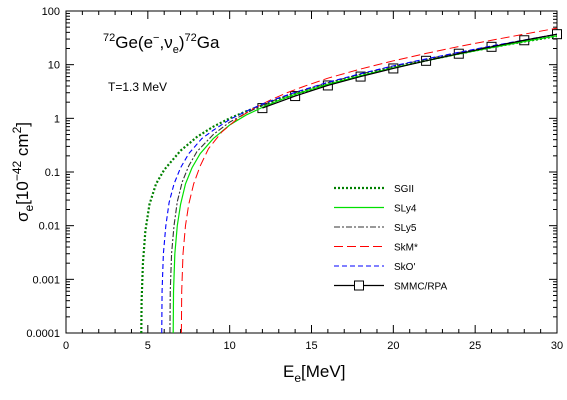  What do you see at coordinates (393, 346) in the screenshot?
I see `x-tick-label: 20` at bounding box center [393, 346].